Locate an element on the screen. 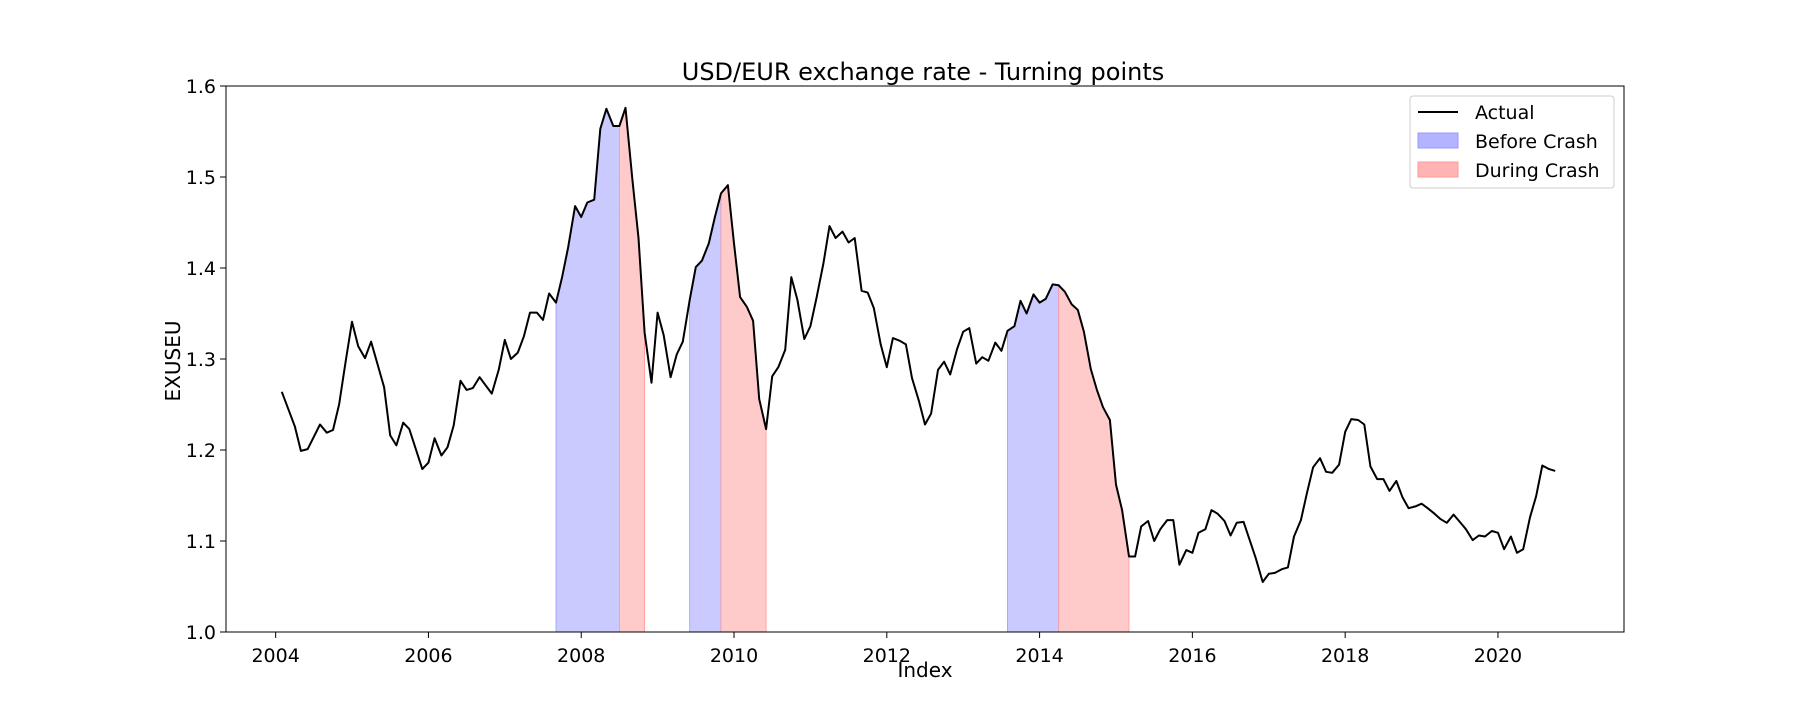 Image resolution: width=1800 pixels, height=720 pixels. x-axis: 2004 2006 2008 2010 2012 2014 2016 2018 2020 is located at coordinates (886, 649).